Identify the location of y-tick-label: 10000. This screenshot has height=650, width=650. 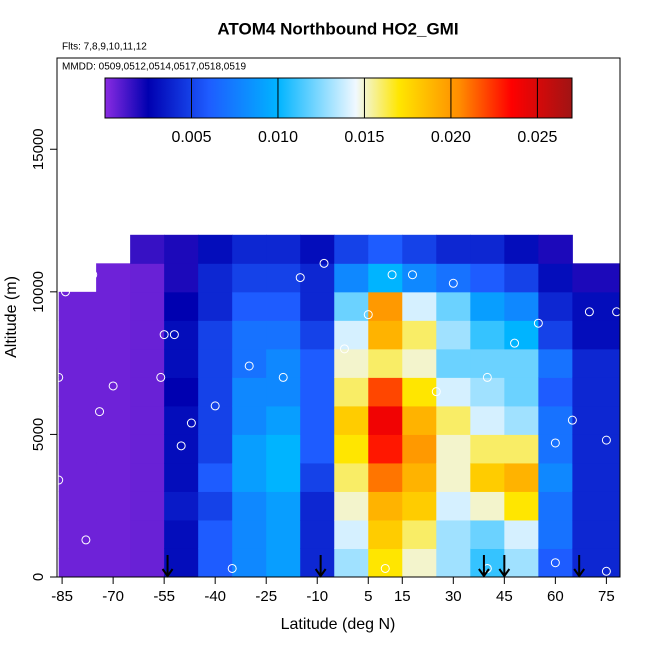
(38, 292).